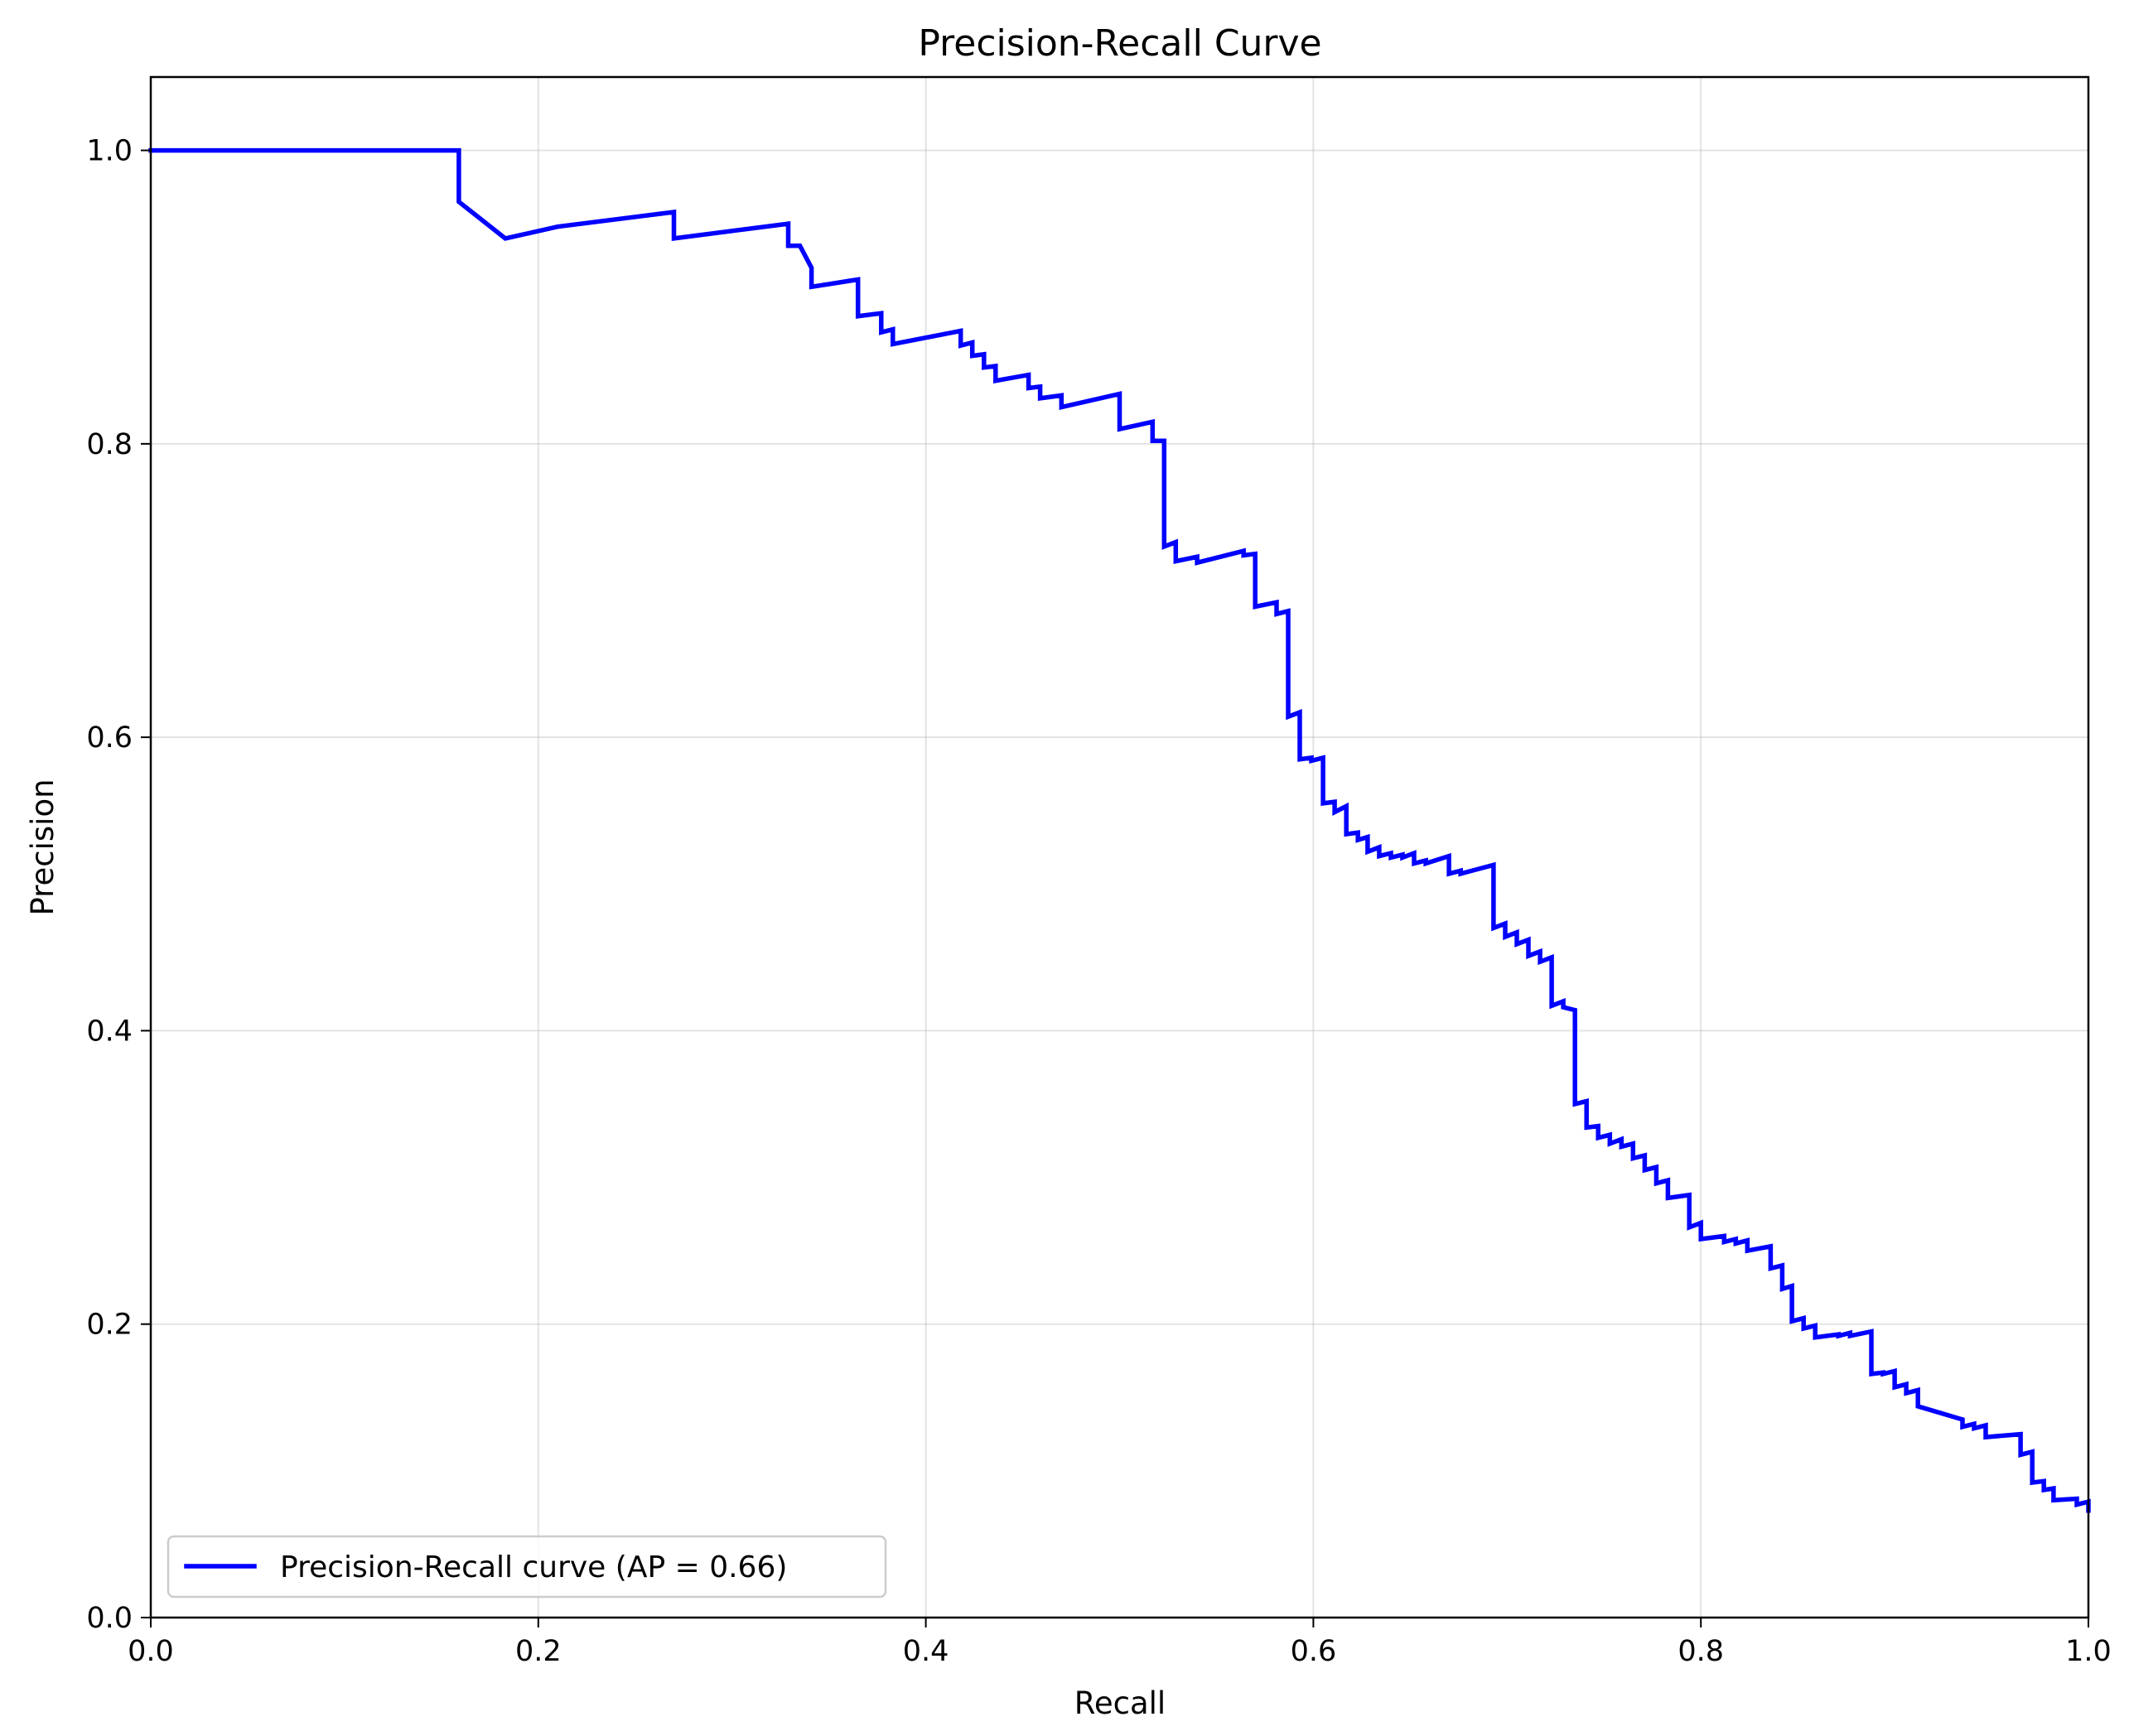  I want to click on y-axis-title: Precision, so click(42, 847).